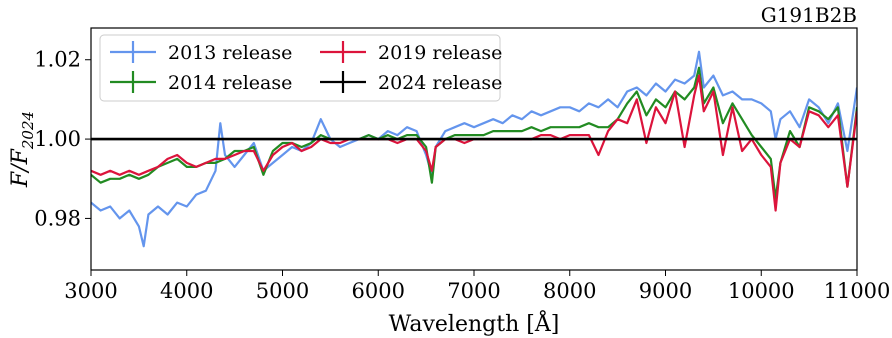  I want to click on legend-box, so click(300, 68).